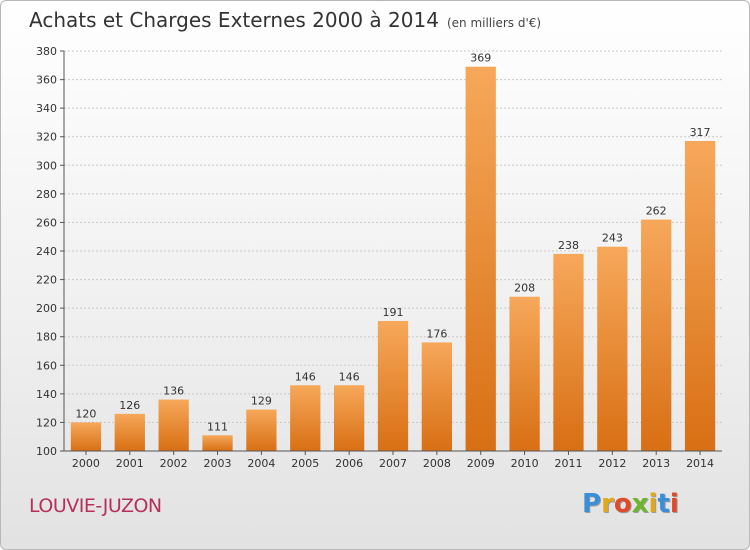 The width and height of the screenshot is (750, 550). I want to click on data-label-2006: 146, so click(349, 376).